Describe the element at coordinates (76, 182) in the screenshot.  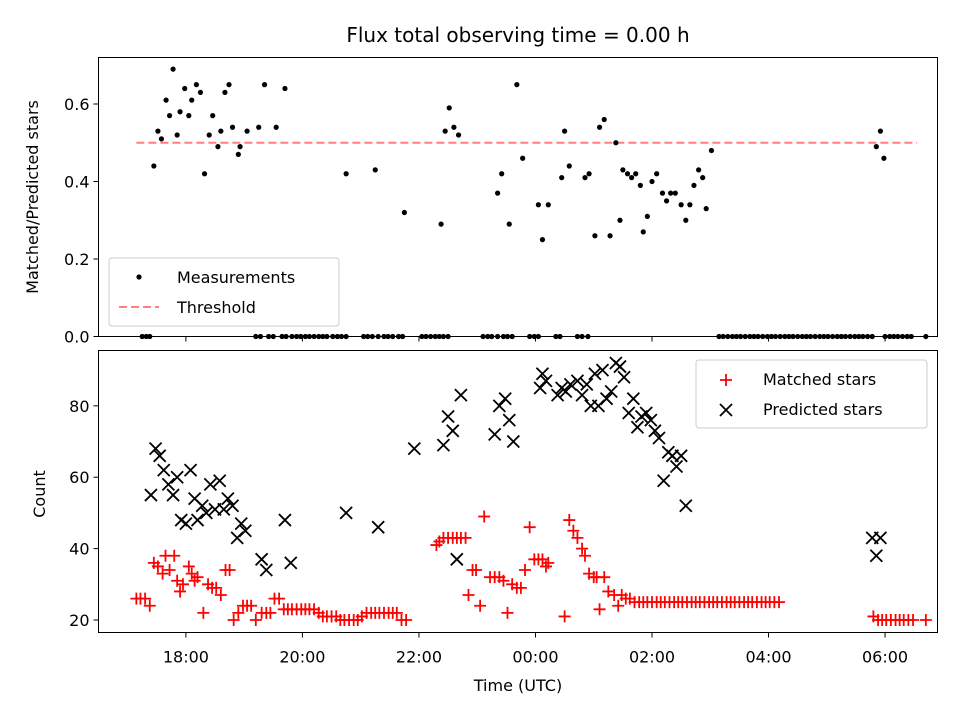
I see `top-y-tick-label: 0.4` at that location.